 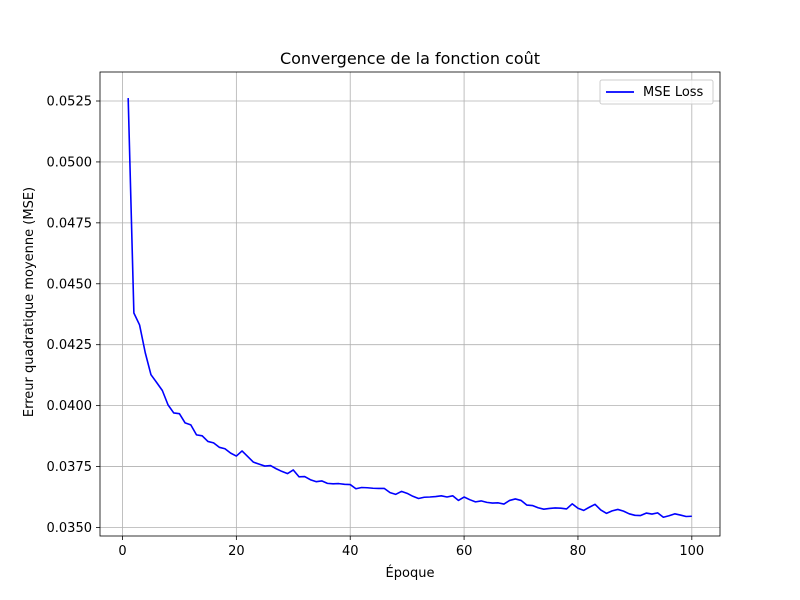 I want to click on y-axis-title: Erreur quadratique moyenne (MSE), so click(x=29, y=302).